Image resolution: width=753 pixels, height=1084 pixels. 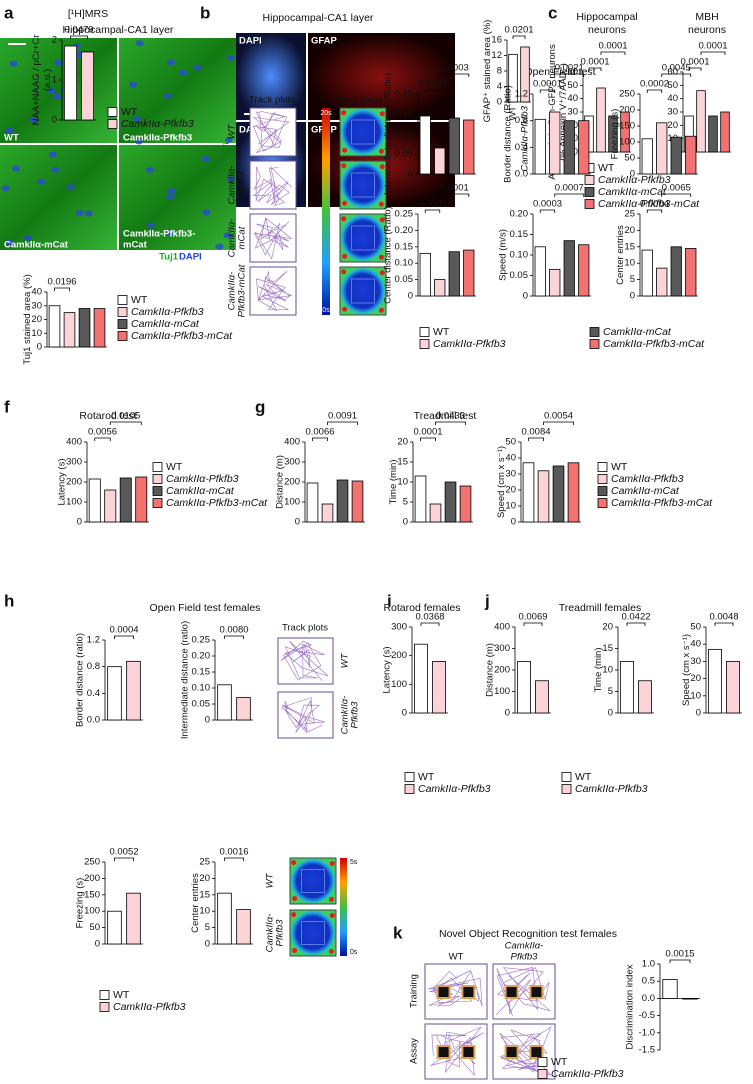 I want to click on legend-label: WT, so click(x=121, y=995).